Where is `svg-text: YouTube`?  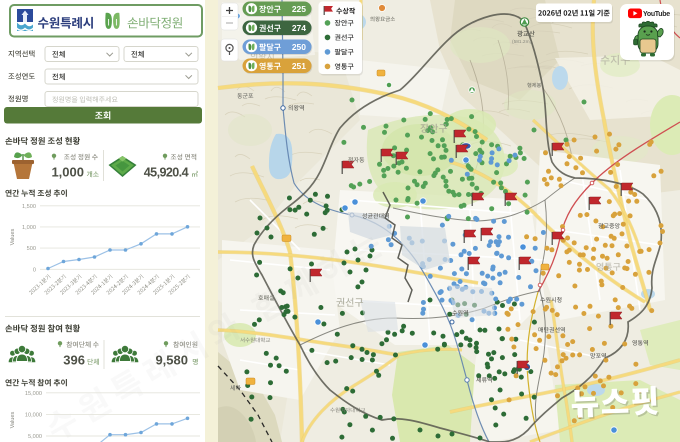
svg-text: YouTube is located at coordinates (656, 14).